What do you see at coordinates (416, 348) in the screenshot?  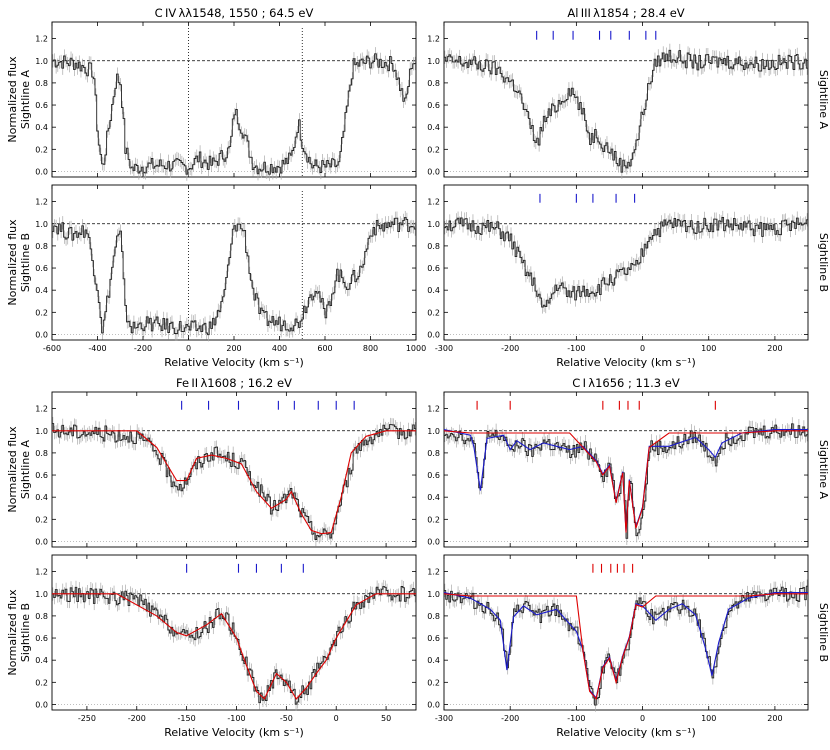 I see `x-tick-label: 1000` at bounding box center [416, 348].